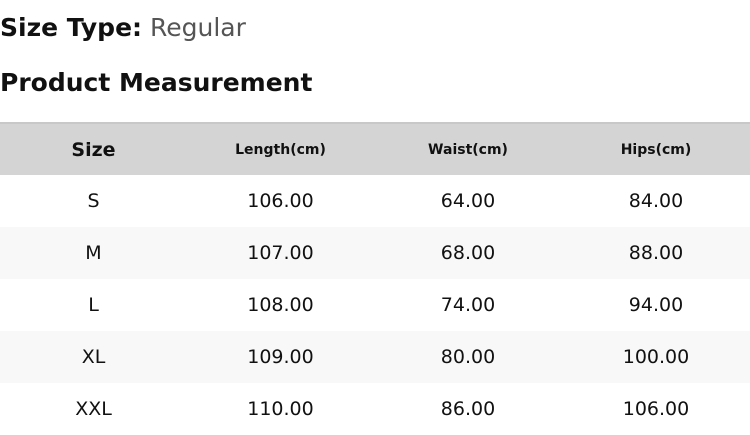  I want to click on cell-size: XL, so click(93, 357).